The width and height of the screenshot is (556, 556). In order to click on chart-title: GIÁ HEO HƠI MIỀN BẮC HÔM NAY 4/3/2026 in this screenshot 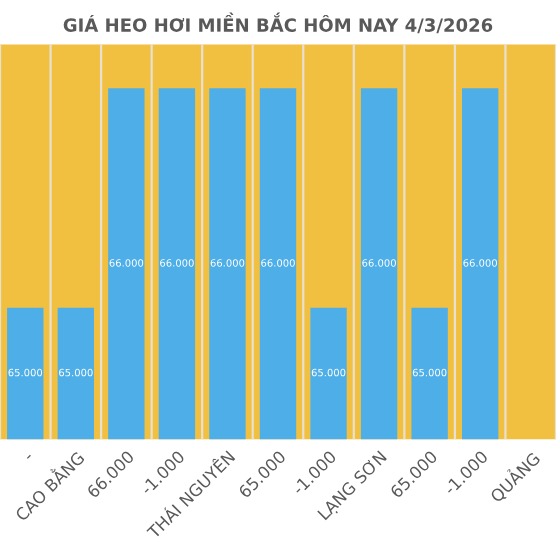, I will do `click(278, 23)`.